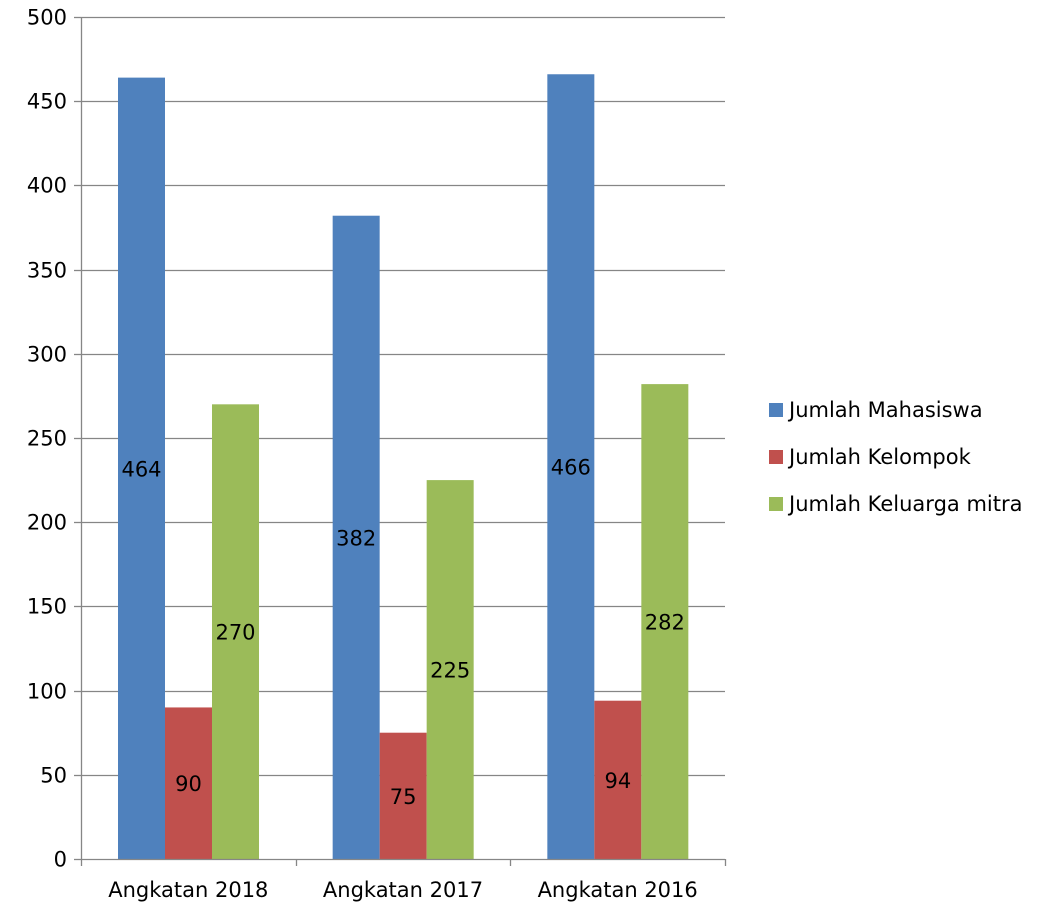 This screenshot has height=907, width=1043. What do you see at coordinates (618, 890) in the screenshot?
I see `x-tick-label: Angkatan 2016` at bounding box center [618, 890].